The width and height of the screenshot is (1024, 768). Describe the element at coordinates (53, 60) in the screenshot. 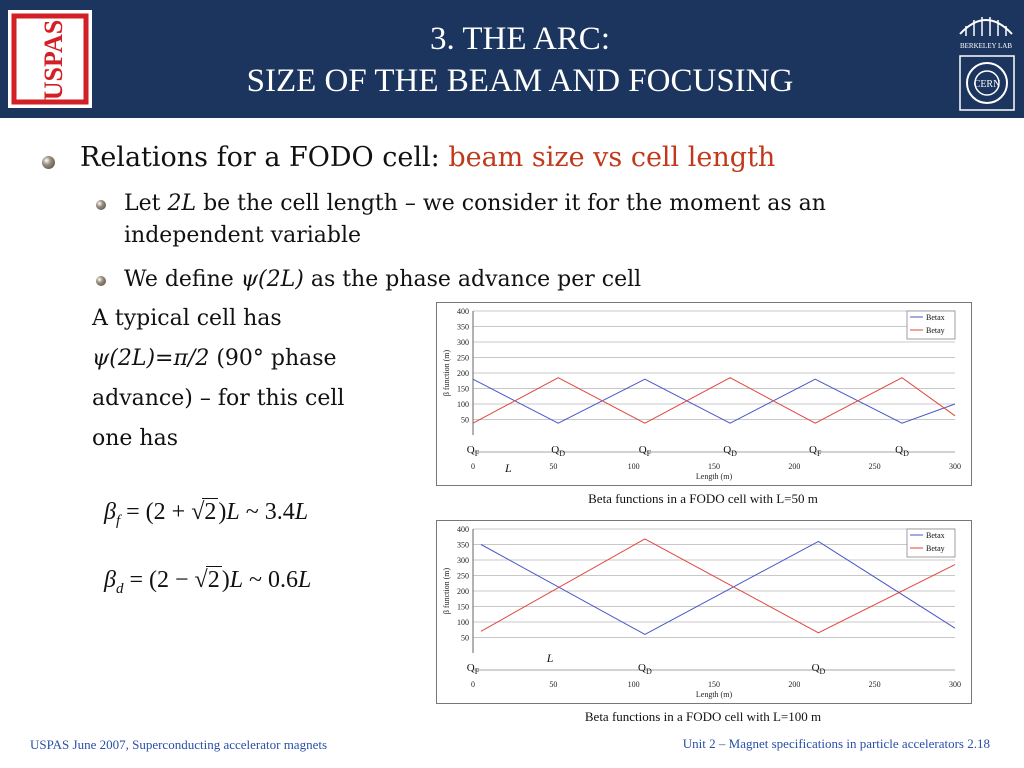

I see `uspas-logo-text: USPAS` at that location.